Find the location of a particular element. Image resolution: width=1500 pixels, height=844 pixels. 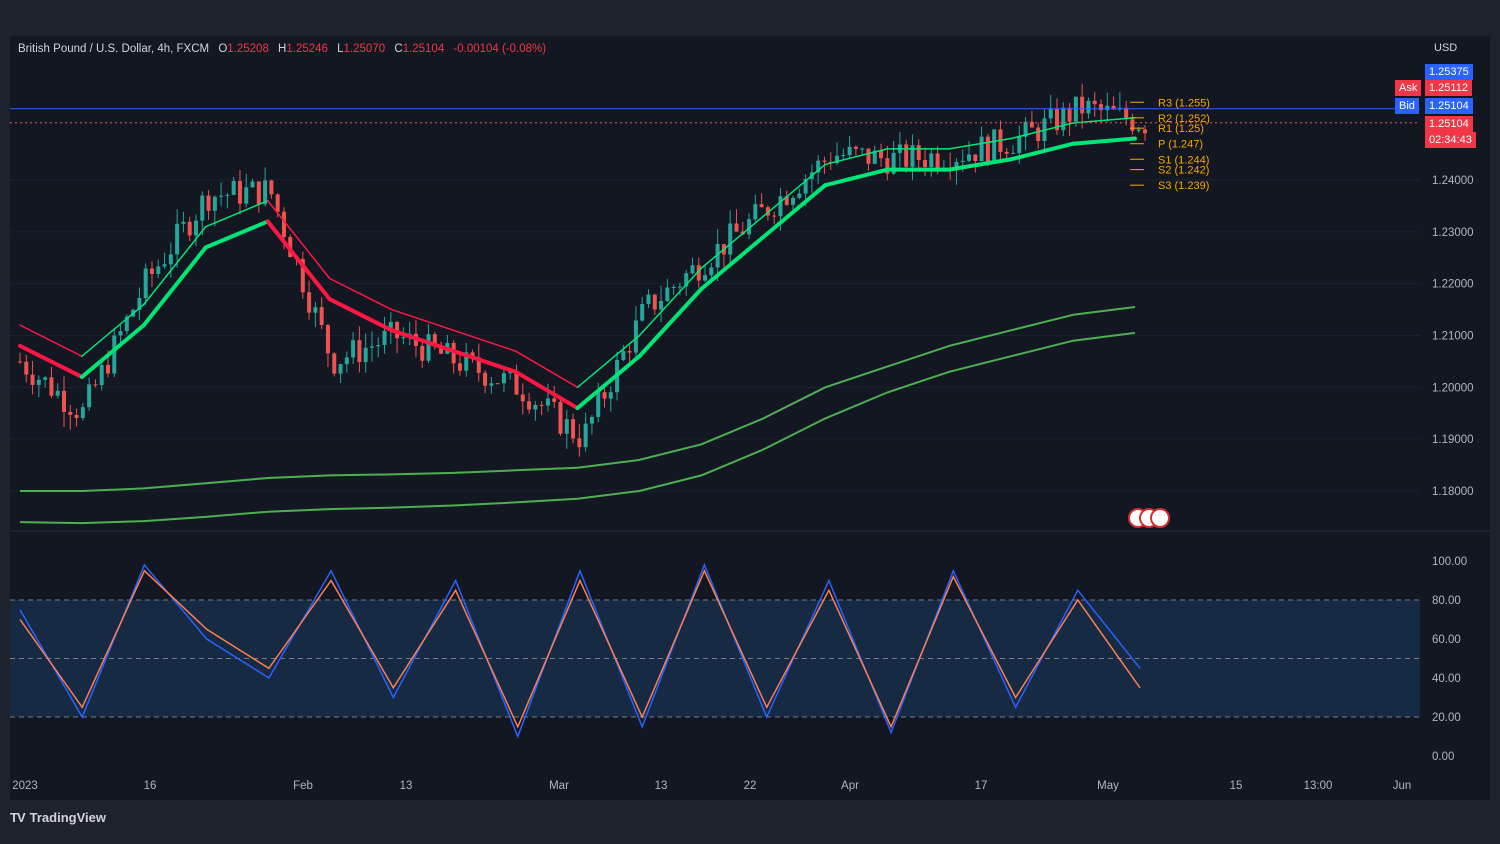

tradingview-brand: TV TradingView is located at coordinates (58, 817).